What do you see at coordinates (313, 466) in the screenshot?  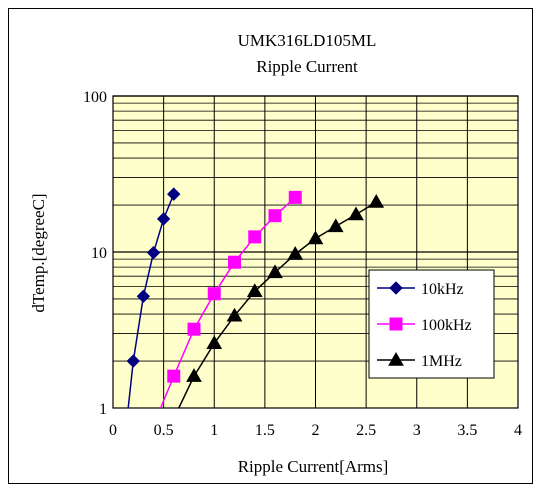 I see `x-axis-label: Ripple Current[Arms]` at bounding box center [313, 466].